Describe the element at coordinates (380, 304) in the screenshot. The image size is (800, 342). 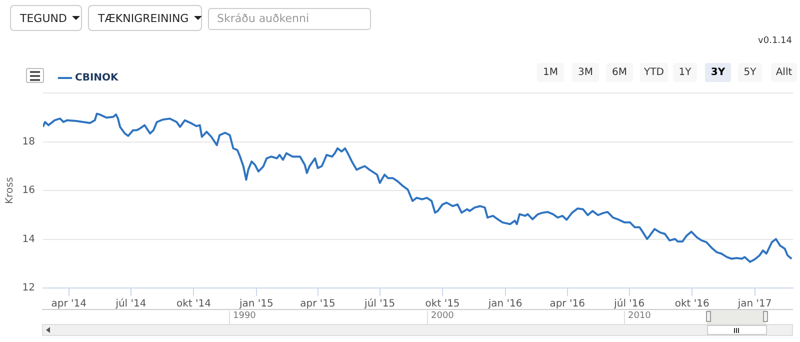
I see `x-tick-label: júl '15` at that location.